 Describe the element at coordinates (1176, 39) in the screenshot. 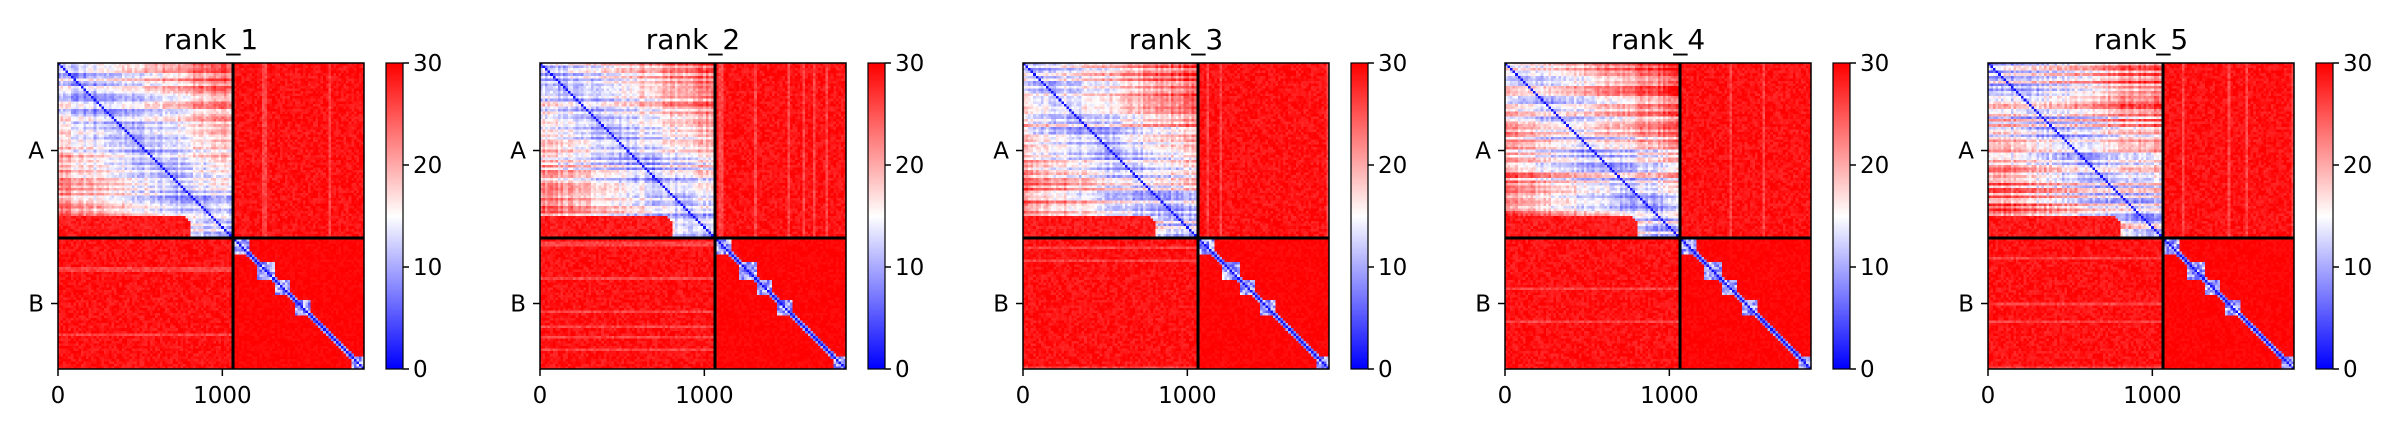

I see `panel-title: rank_3` at that location.